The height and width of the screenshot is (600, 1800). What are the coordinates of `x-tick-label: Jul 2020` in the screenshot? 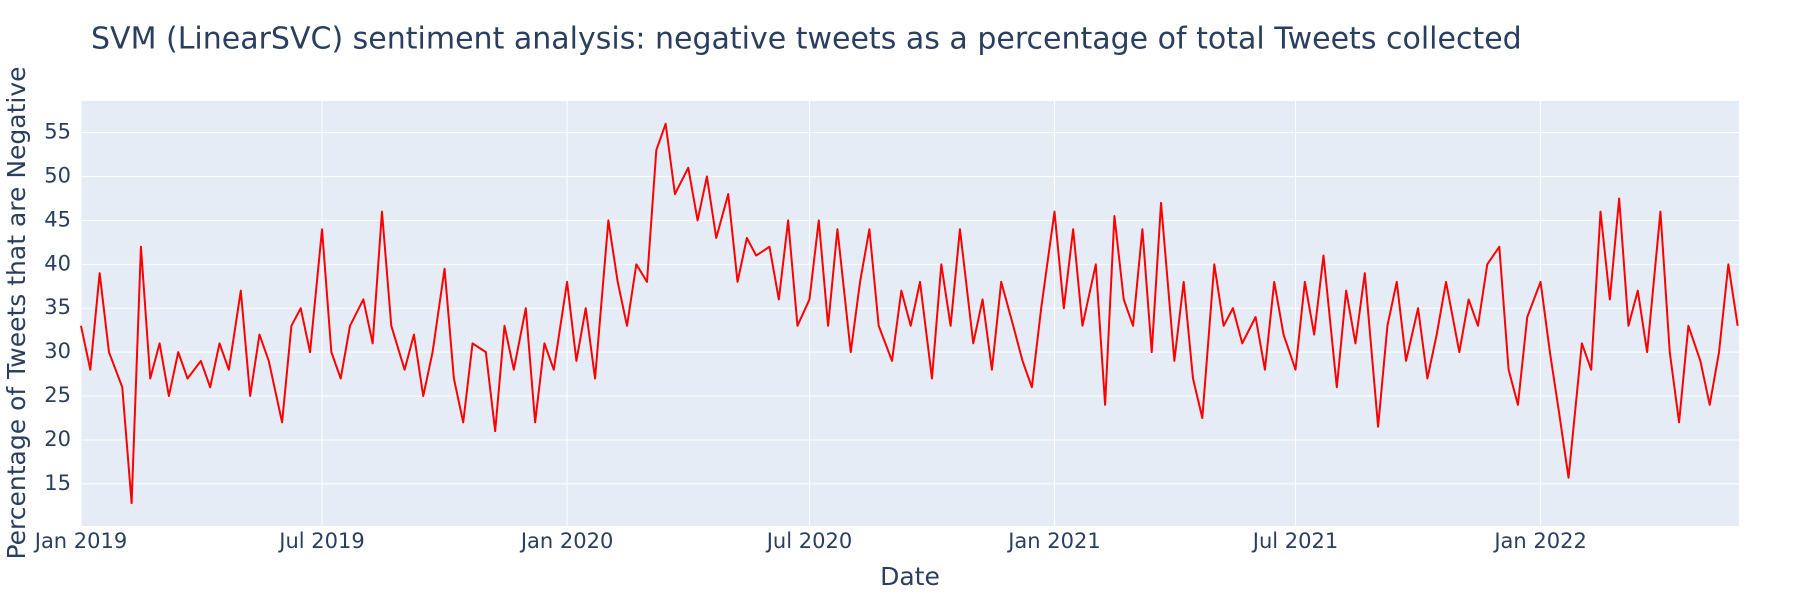 It's located at (808, 541).